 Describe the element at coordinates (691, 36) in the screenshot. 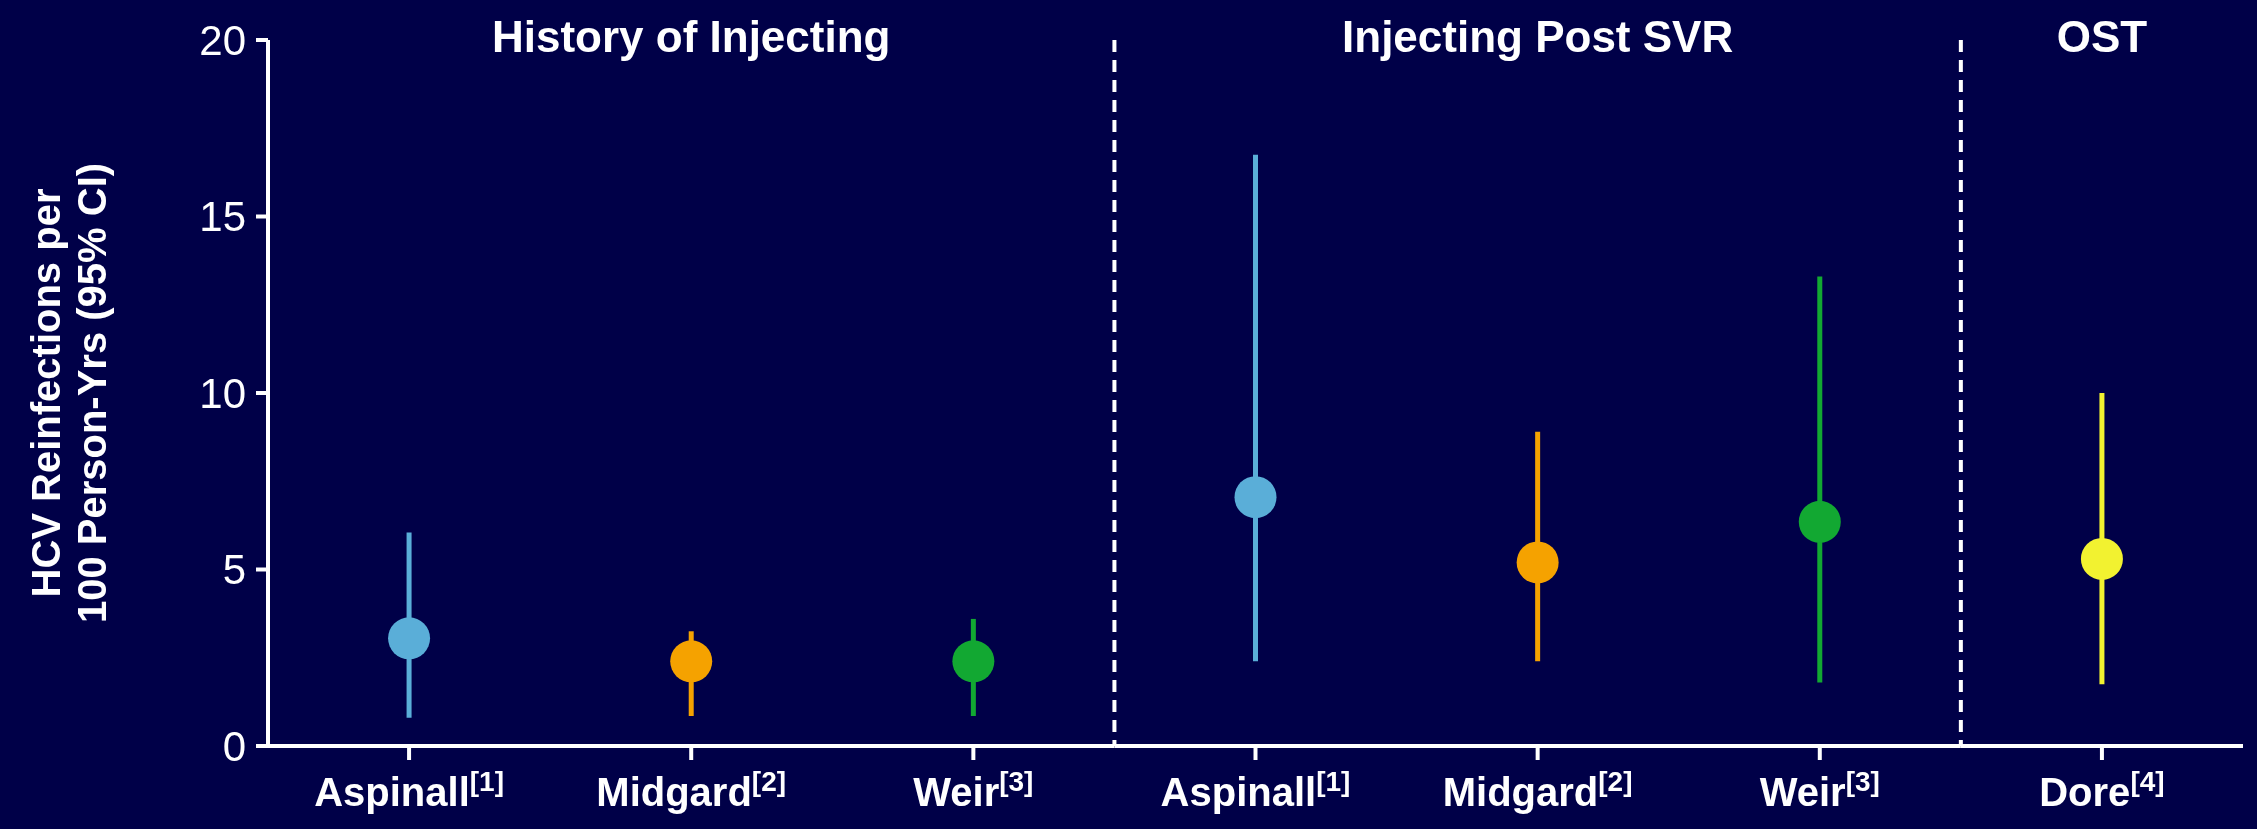

I see `chart-title: History of Injecting` at that location.